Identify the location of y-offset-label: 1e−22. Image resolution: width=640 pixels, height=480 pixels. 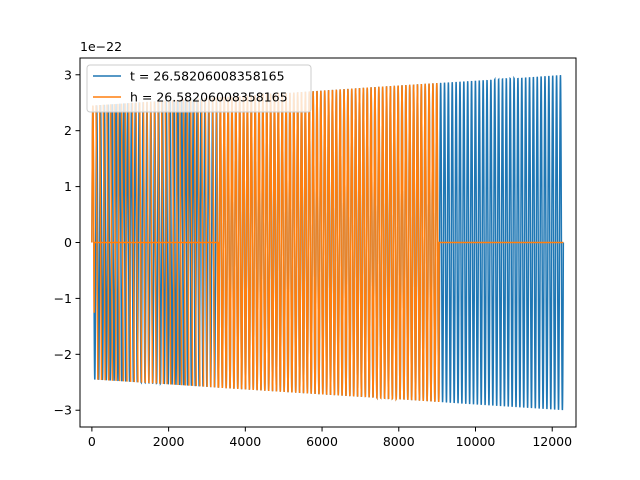
(101, 46).